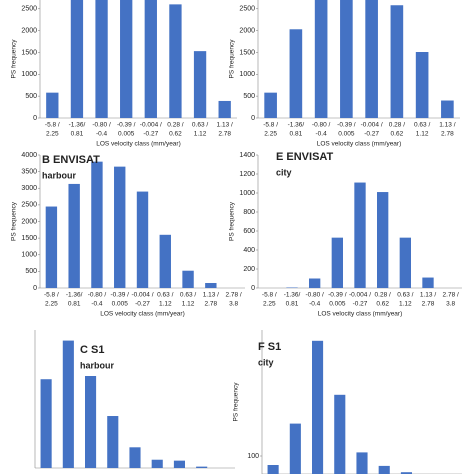 The height and width of the screenshot is (474, 474). Describe the element at coordinates (253, 456) in the screenshot. I see `y-tick-label: 100` at that location.